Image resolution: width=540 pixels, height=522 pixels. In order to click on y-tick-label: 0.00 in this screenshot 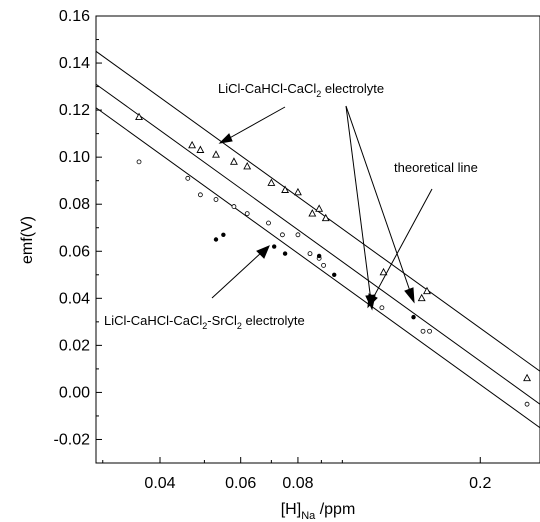, I will do `click(74, 392)`.